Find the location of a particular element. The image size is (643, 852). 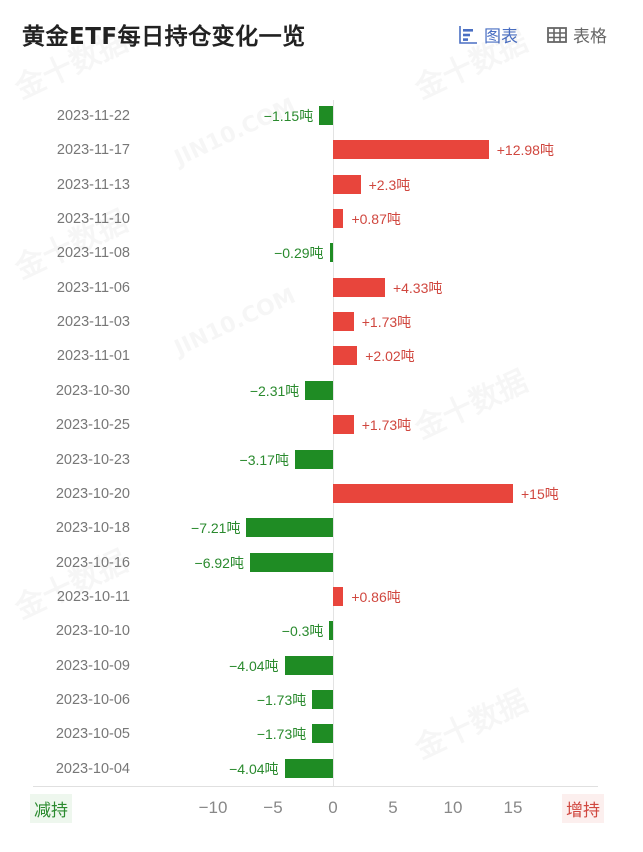

value-label: +0.87吨 is located at coordinates (376, 219).